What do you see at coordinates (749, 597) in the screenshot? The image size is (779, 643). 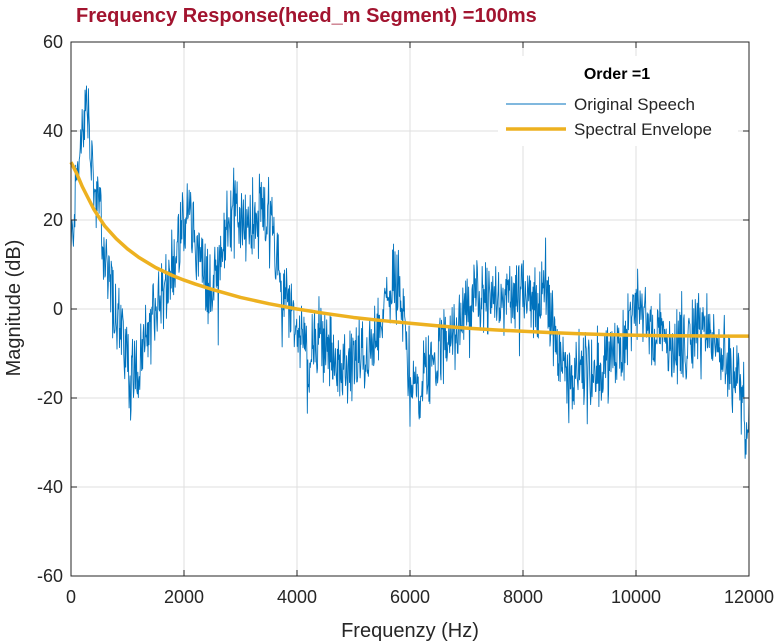 I see `x-tick-label: 12000` at bounding box center [749, 597].